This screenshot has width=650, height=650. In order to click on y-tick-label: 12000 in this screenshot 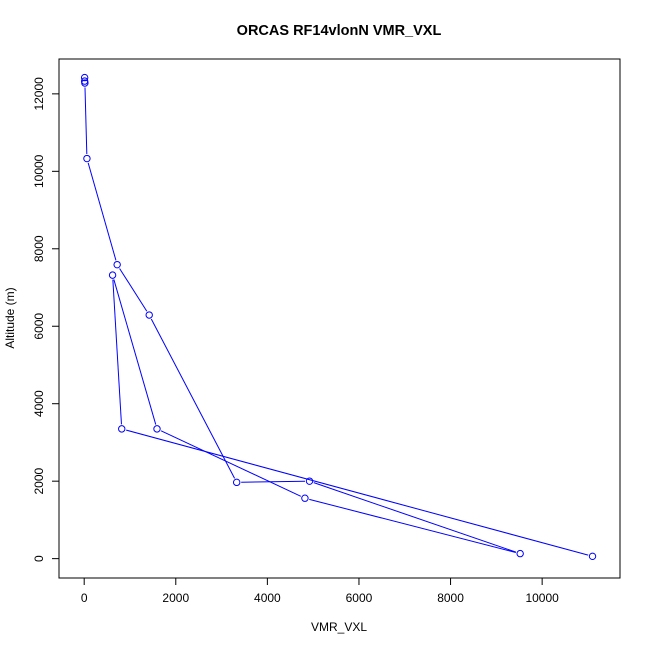, I will do `click(39, 94)`.